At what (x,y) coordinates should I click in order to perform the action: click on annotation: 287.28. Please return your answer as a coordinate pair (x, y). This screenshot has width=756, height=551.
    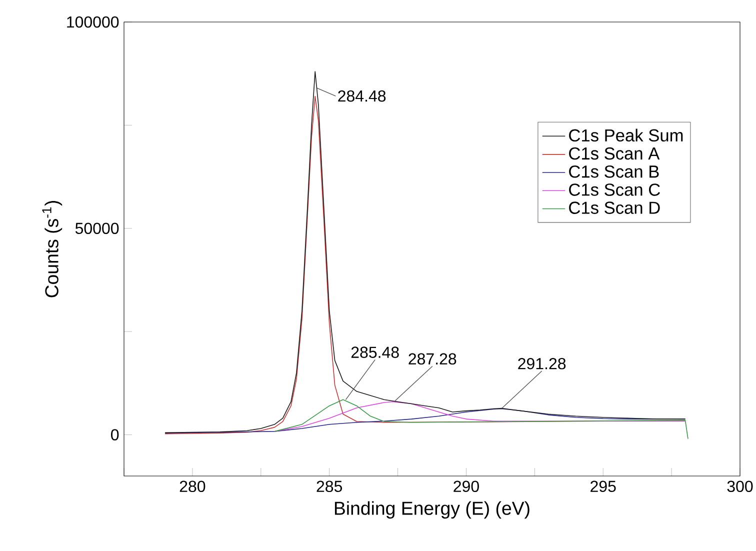
    Looking at the image, I should click on (432, 359).